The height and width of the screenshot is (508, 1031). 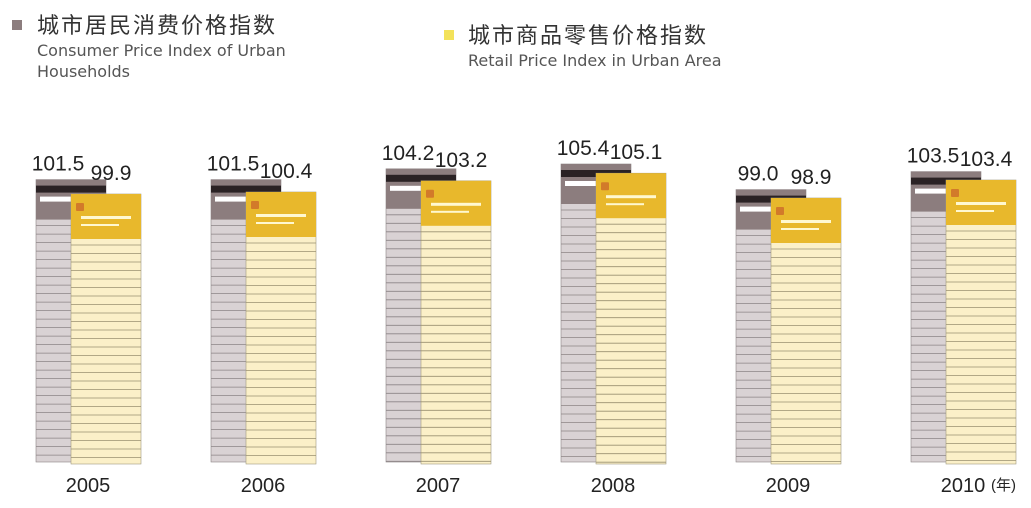 I want to click on legend-label: 城市商品零售价格指数, so click(x=588, y=36).